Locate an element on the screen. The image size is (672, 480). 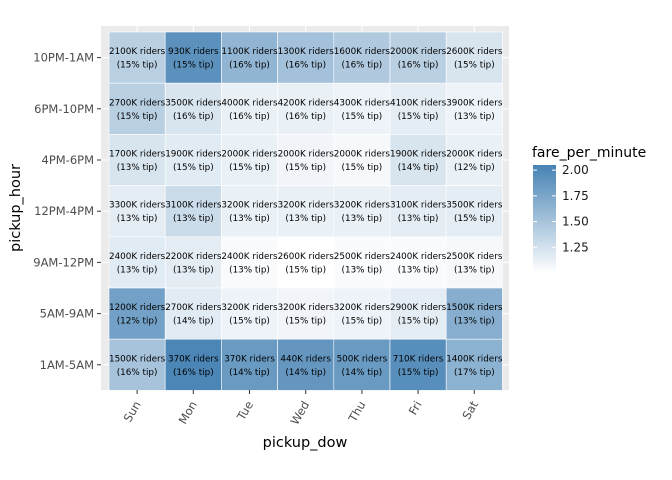
x-tick-label: Fri is located at coordinates (415, 408).